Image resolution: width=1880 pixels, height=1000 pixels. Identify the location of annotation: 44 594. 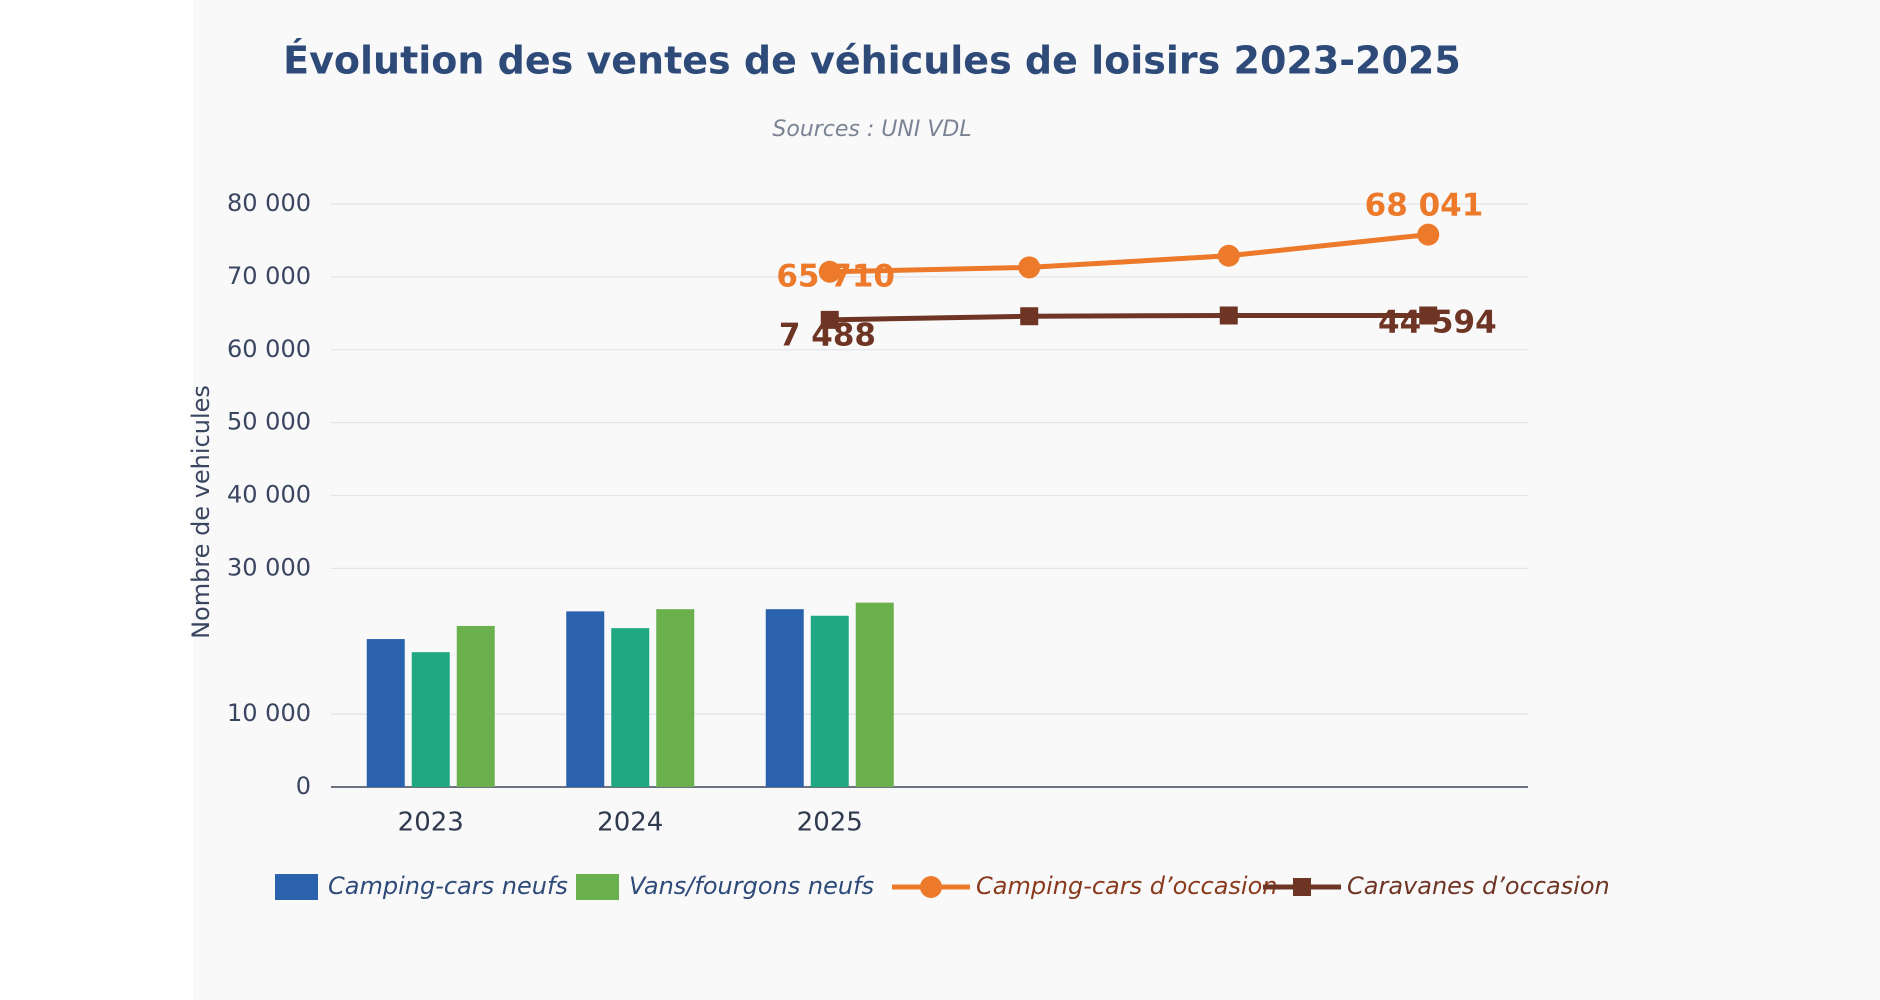
(1437, 323).